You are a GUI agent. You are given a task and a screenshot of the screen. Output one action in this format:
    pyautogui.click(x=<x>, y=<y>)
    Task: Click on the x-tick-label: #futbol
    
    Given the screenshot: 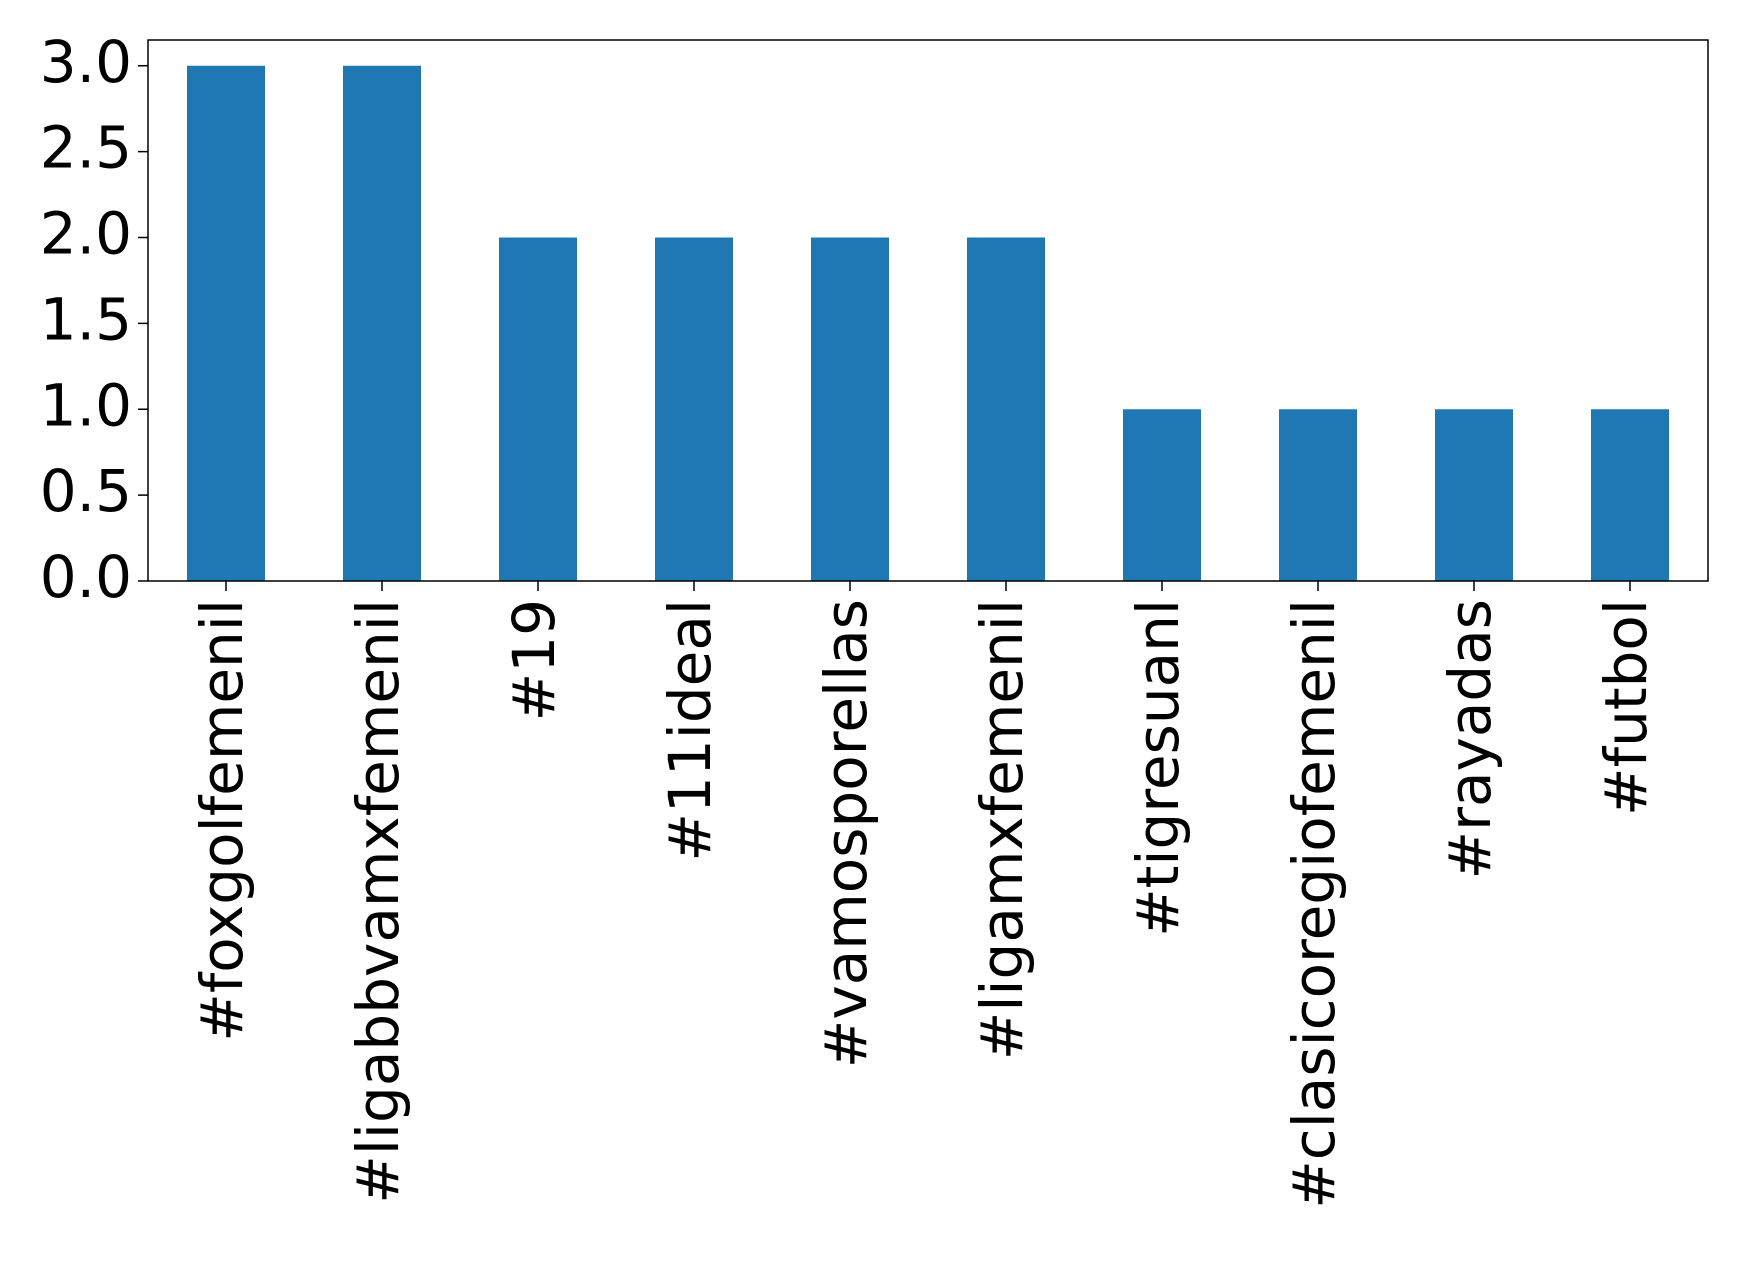 What is the action you would take?
    pyautogui.click(x=1626, y=707)
    